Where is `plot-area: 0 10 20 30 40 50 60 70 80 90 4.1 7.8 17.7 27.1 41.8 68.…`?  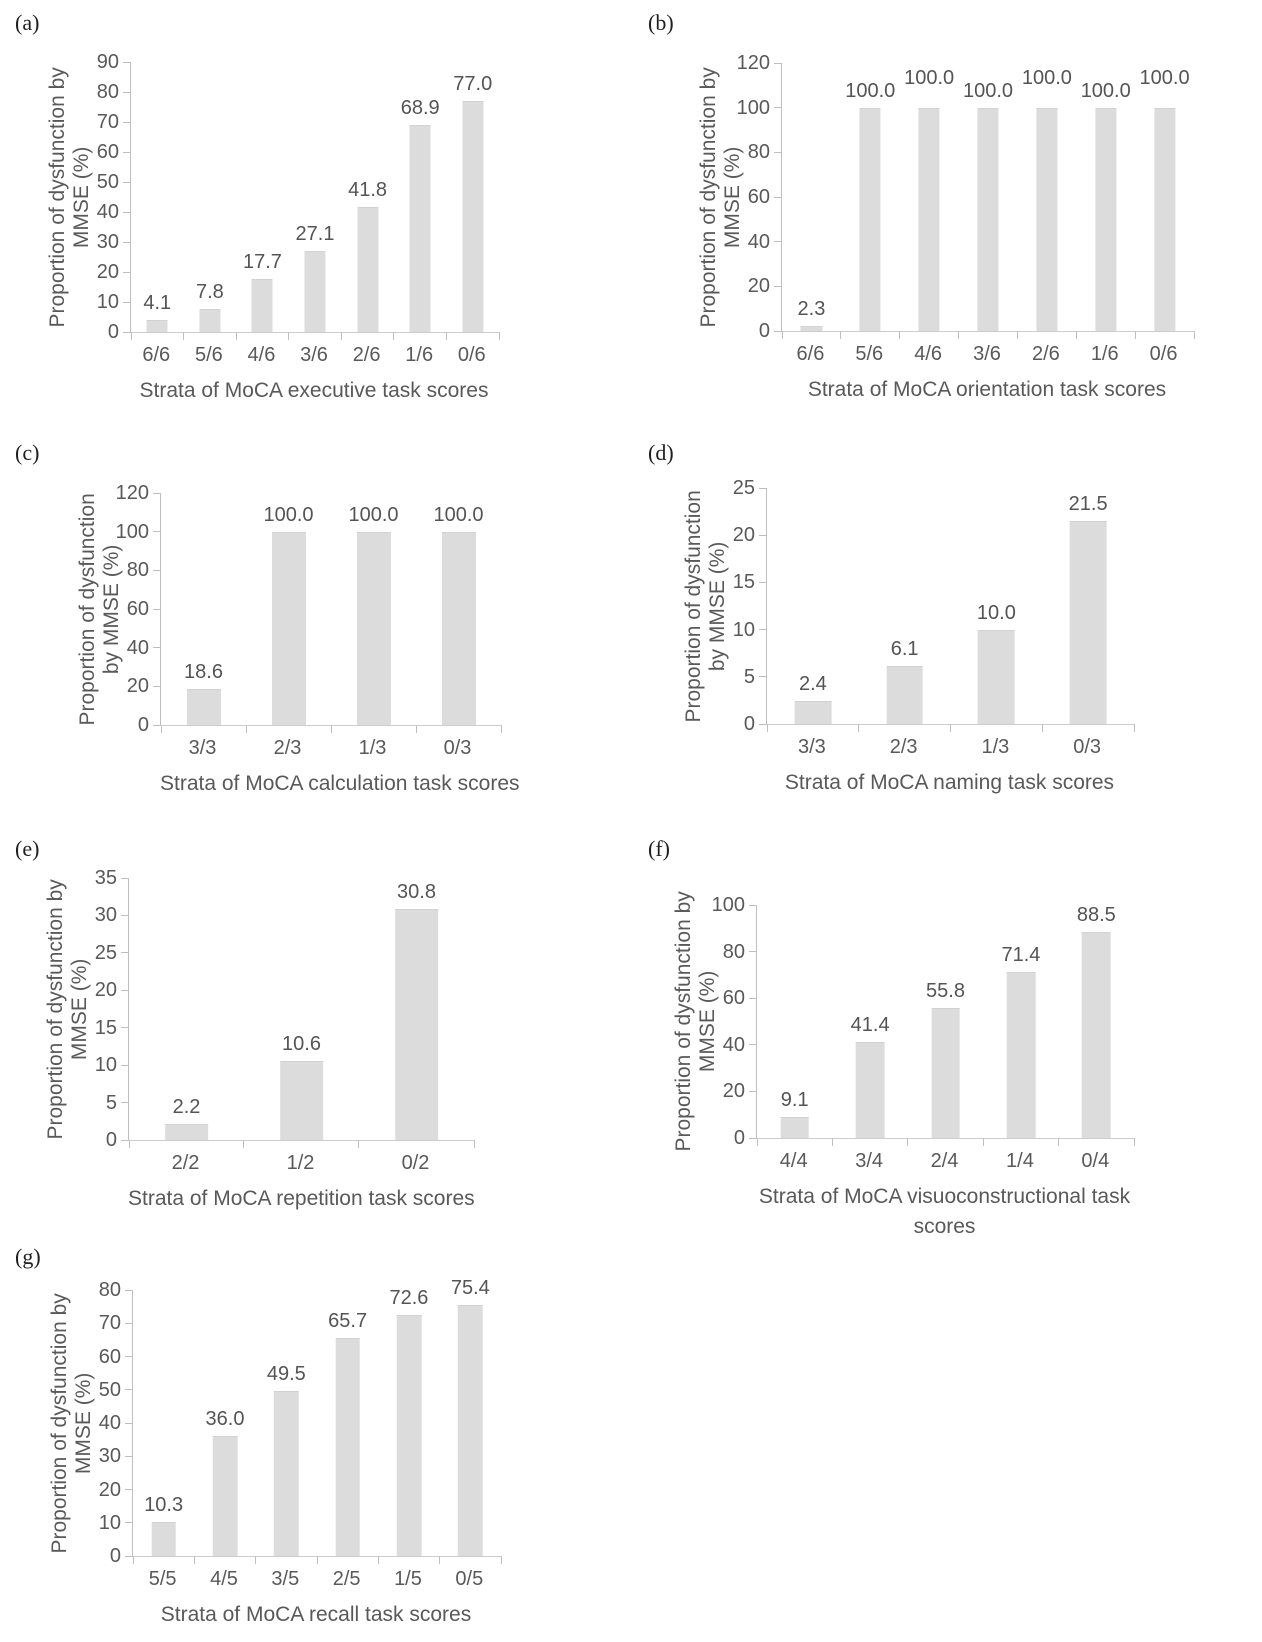 plot-area: 0 10 20 30 40 50 60 70 80 90 4.1 7.8 17.7 27.1 41.8 68.… is located at coordinates (298, 197).